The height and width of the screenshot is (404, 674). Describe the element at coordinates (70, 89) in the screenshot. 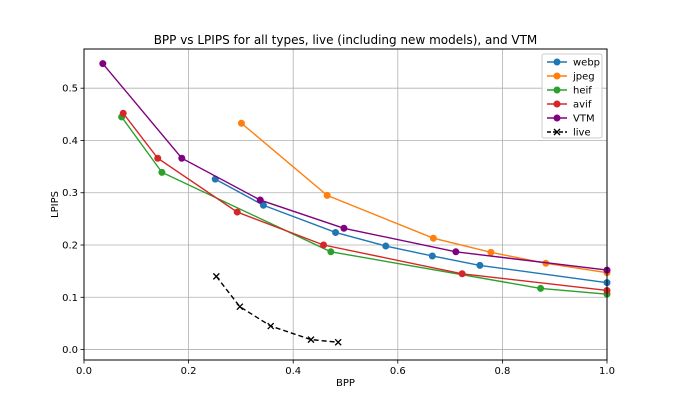

I see `y-tick-label: 0.5` at that location.